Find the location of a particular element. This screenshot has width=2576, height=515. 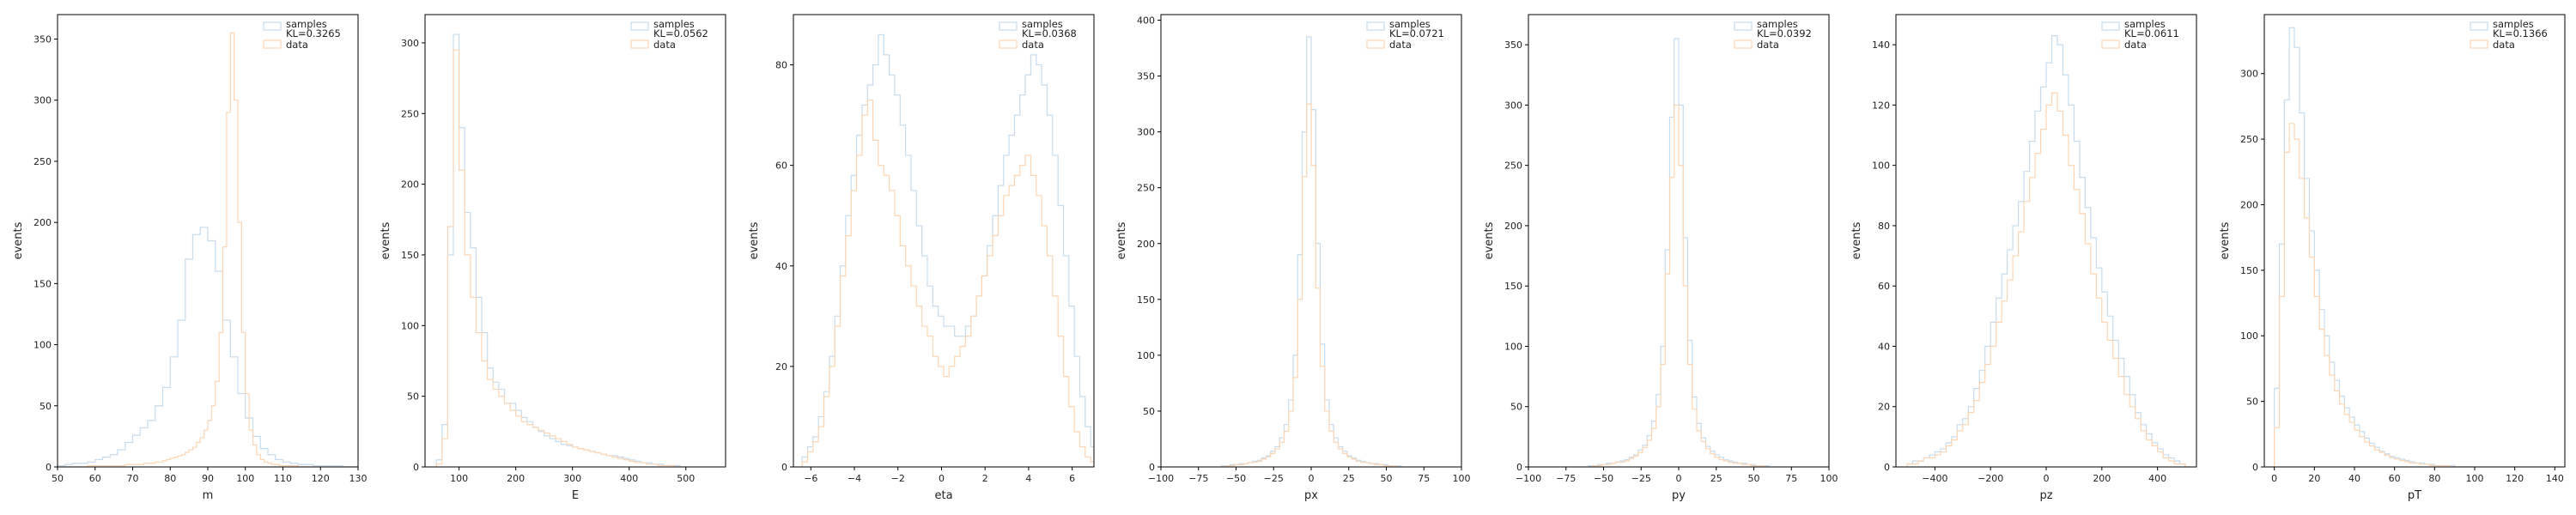

x-tick-label: −4 is located at coordinates (854, 478).